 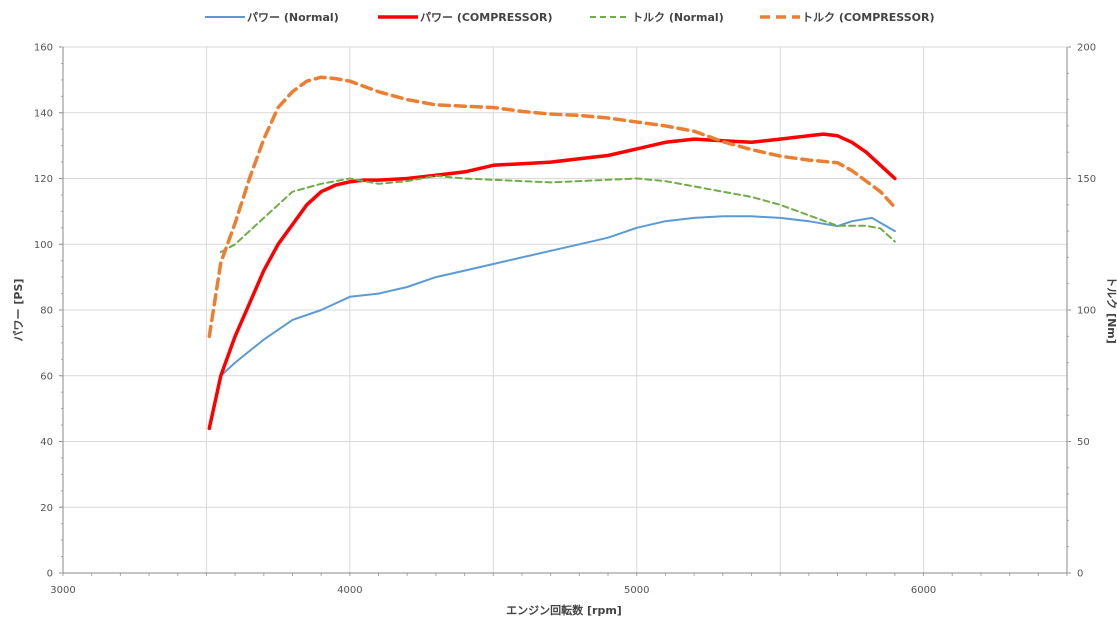 I want to click on legend-label-4: トルク (COMPRESSOR), so click(x=868, y=17).